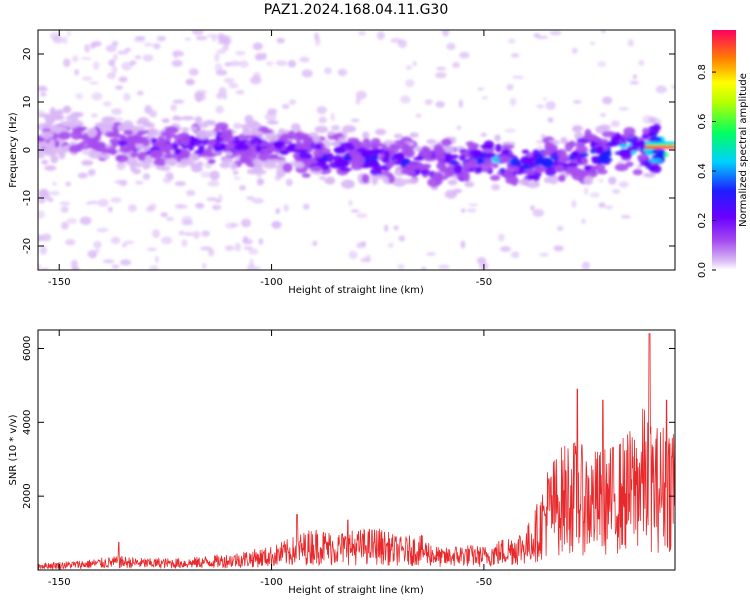 The image size is (750, 600). What do you see at coordinates (59, 582) in the screenshot?
I see `snr-x-tick-label: -150` at bounding box center [59, 582].